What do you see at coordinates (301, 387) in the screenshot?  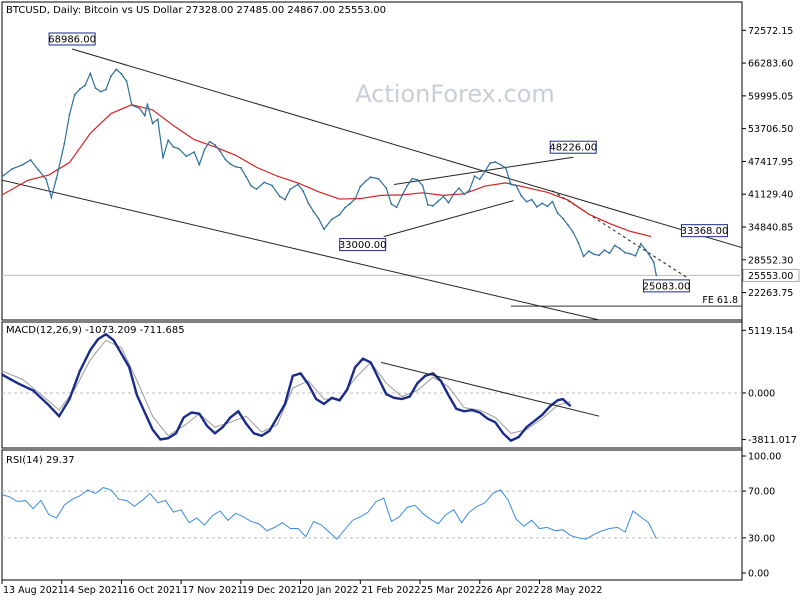 I see `macd-plot-area` at bounding box center [301, 387].